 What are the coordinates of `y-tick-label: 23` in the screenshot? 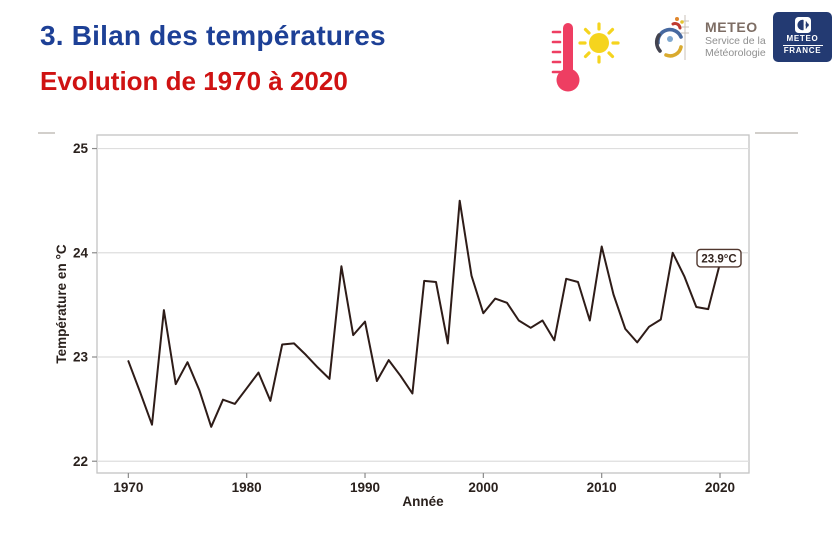 It's located at (81, 357).